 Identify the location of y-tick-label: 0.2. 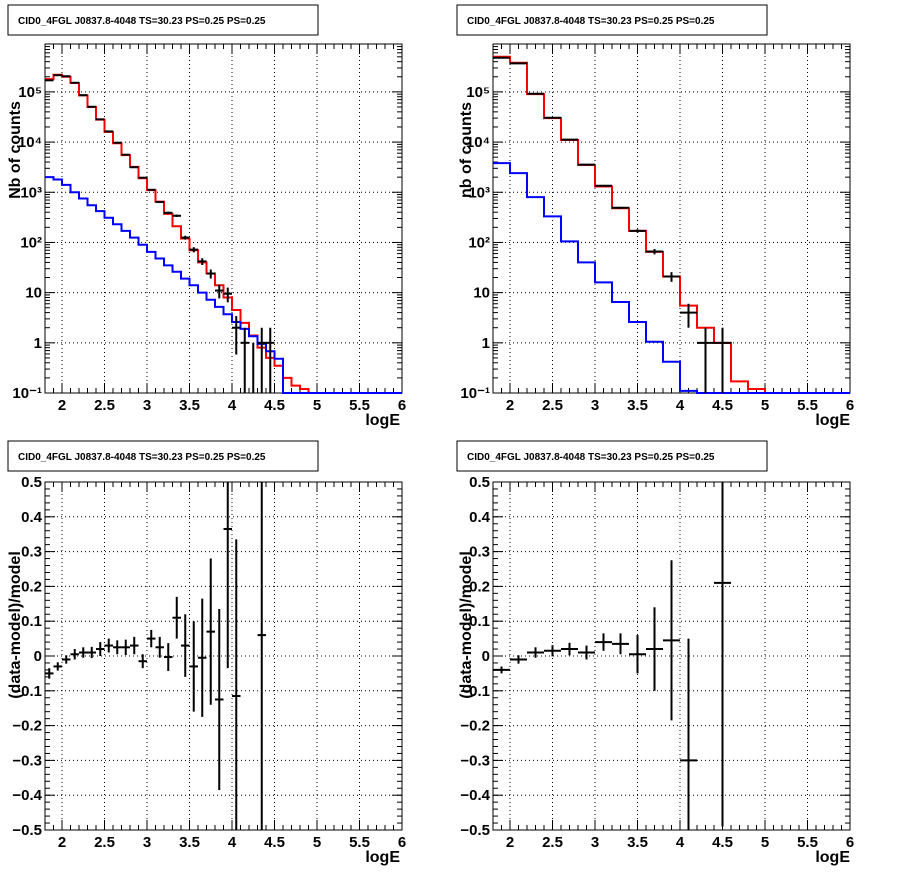
(31, 586).